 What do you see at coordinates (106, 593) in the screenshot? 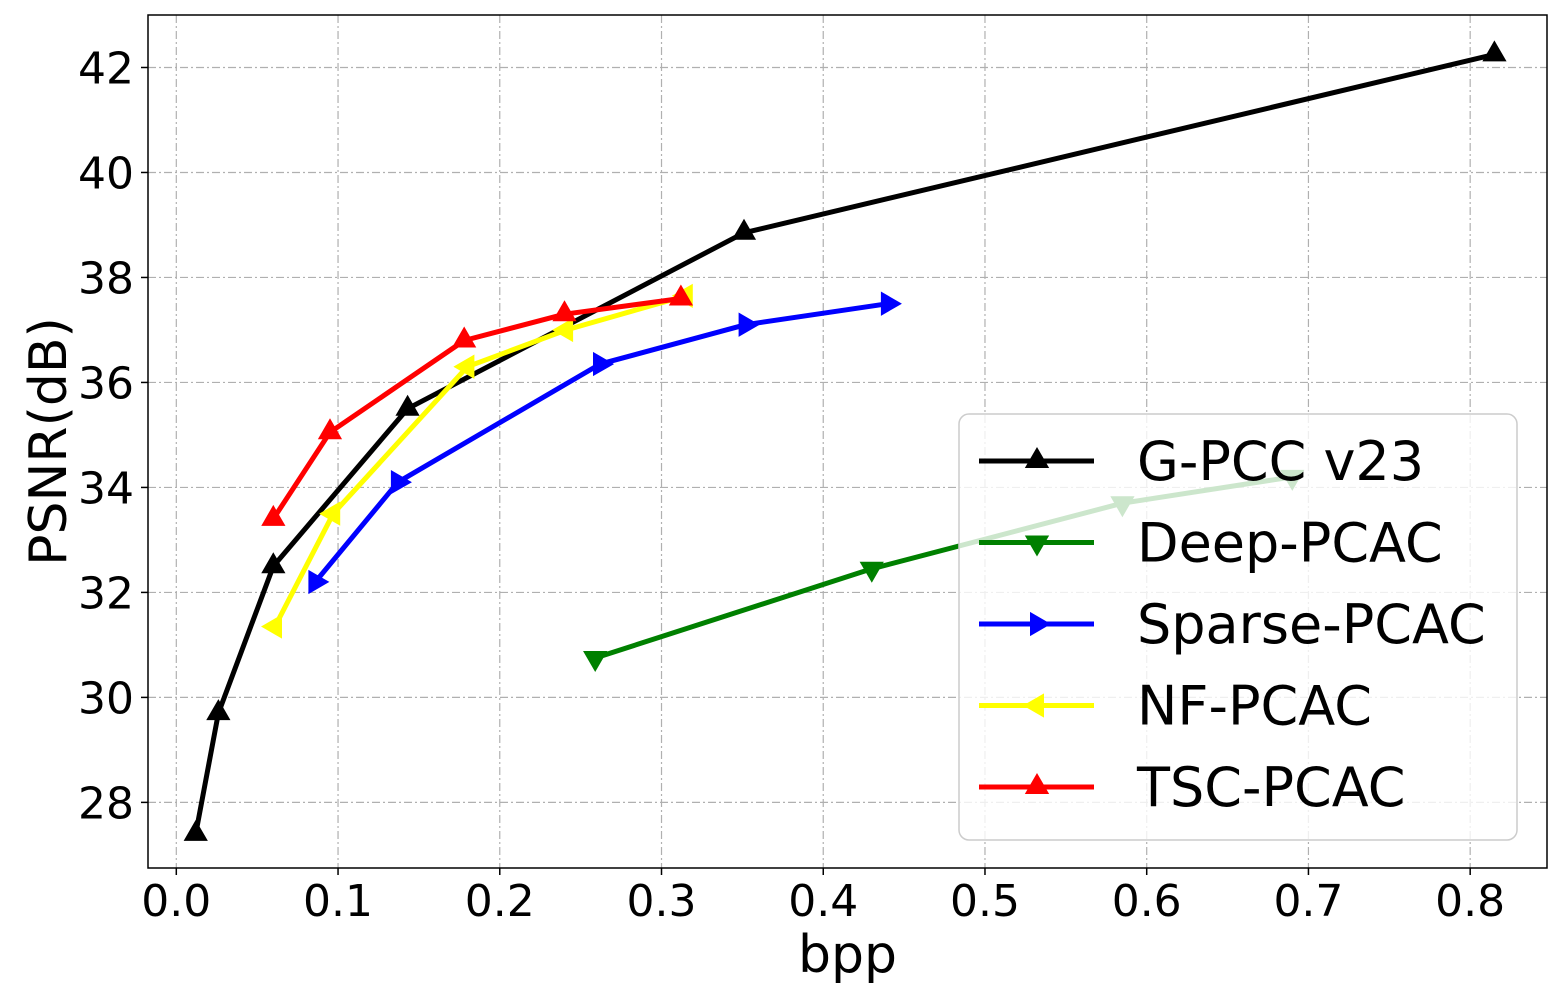
I see `y-tick-label: 32` at bounding box center [106, 593].